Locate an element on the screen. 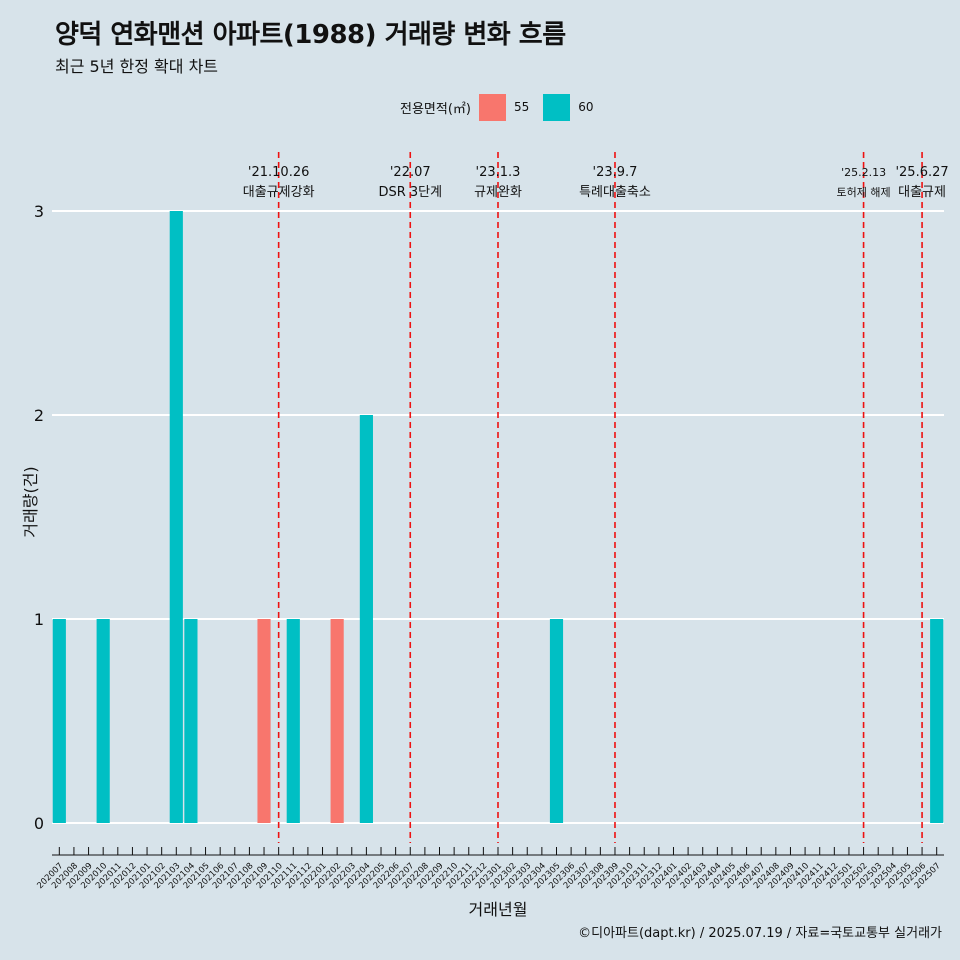 This screenshot has width=960, height=960. annotation-date-202301: '23.1.3 is located at coordinates (498, 172).